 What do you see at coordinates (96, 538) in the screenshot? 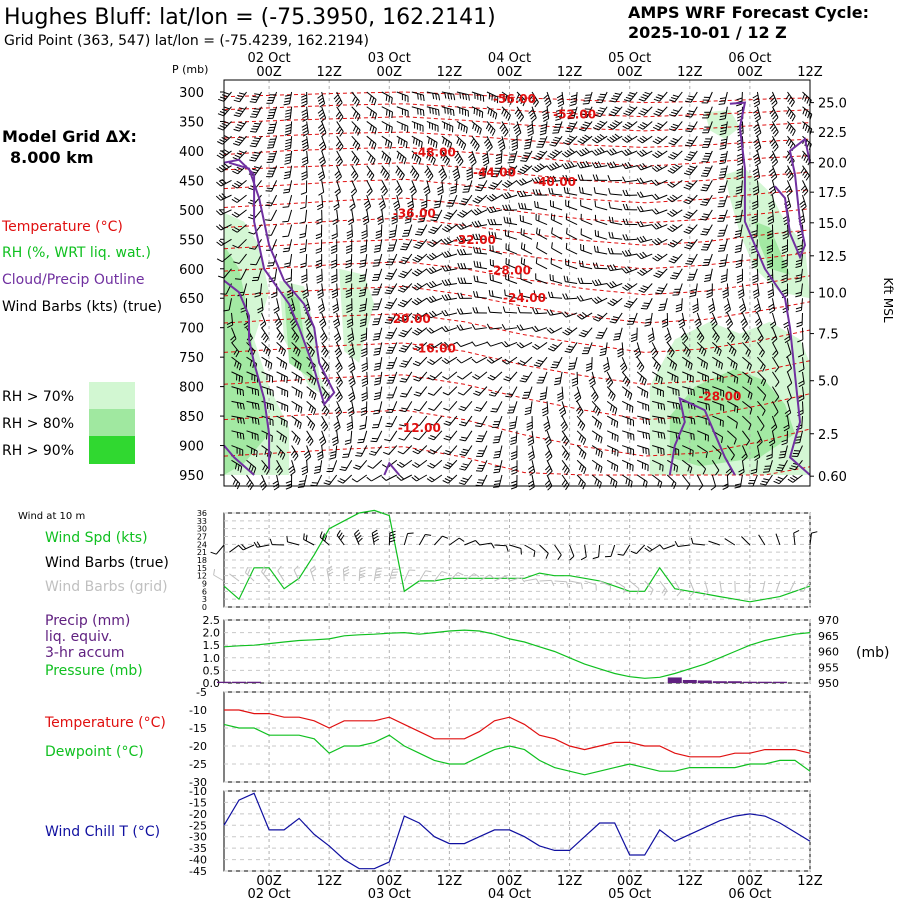
I see `legend-wind-spd: Wind Spd (kts)` at bounding box center [96, 538].